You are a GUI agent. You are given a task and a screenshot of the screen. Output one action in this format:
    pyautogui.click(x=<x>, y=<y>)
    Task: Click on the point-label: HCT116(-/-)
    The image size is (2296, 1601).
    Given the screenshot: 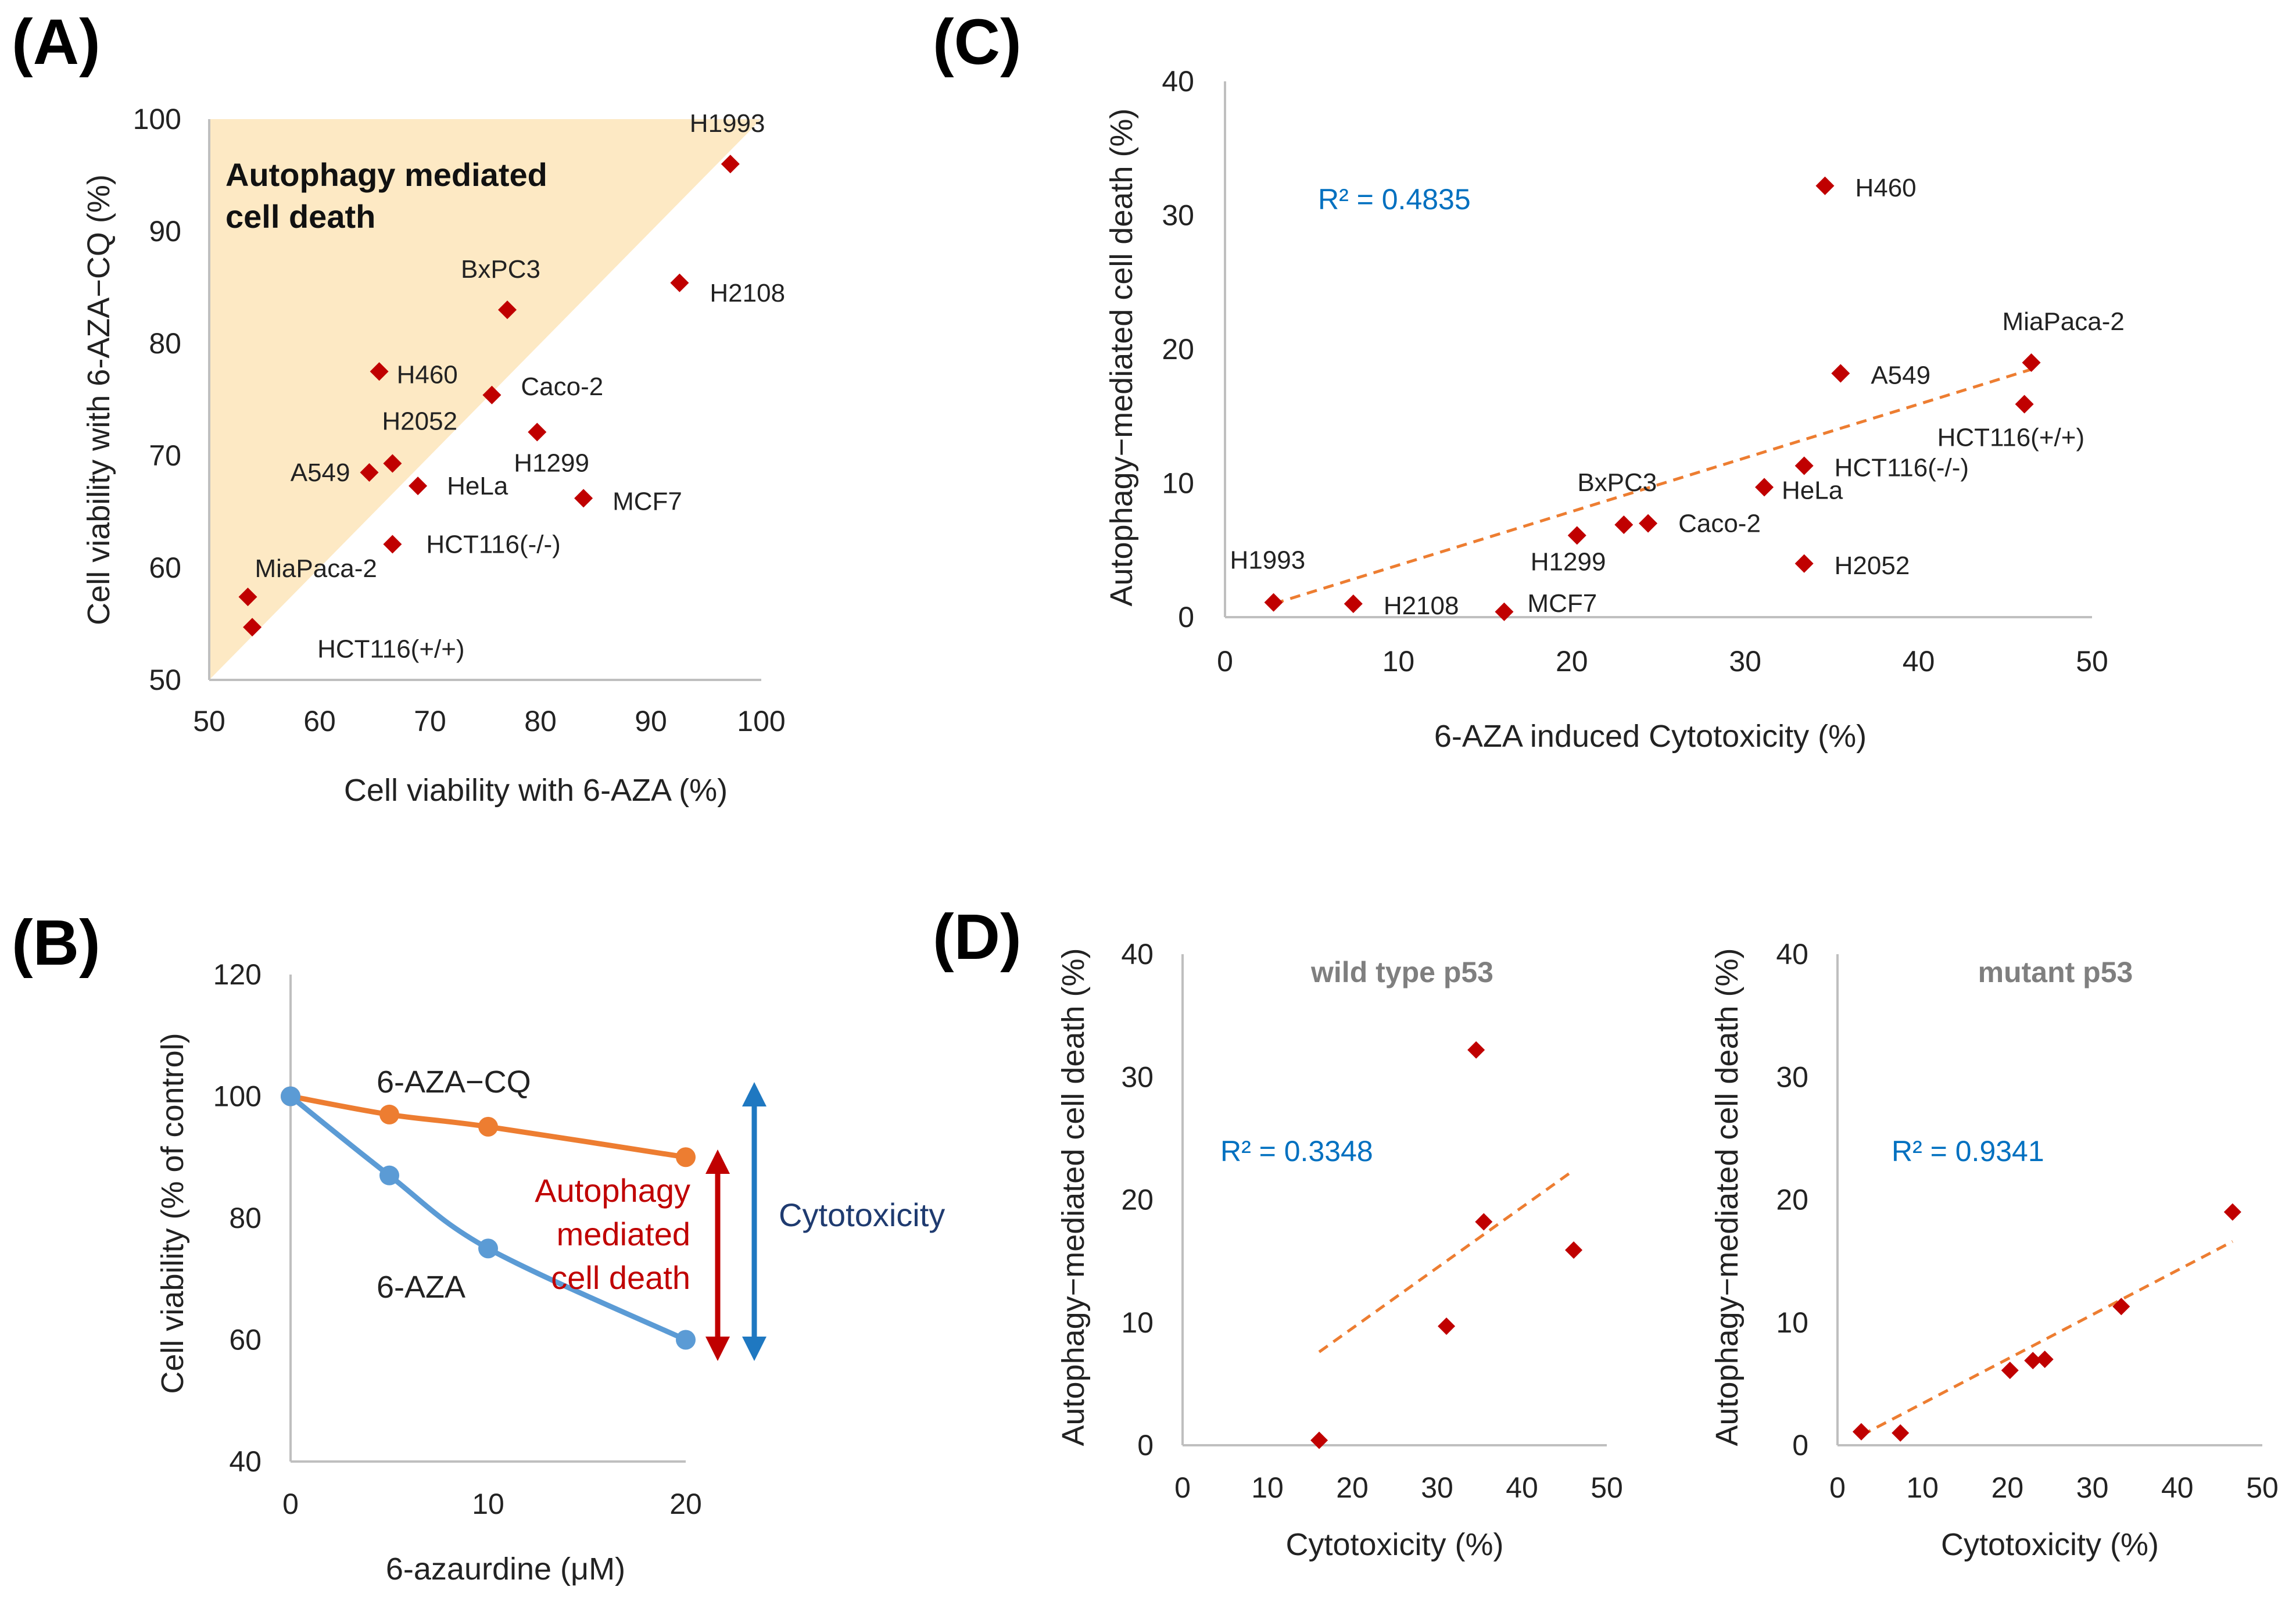 What is the action you would take?
    pyautogui.click(x=1902, y=468)
    